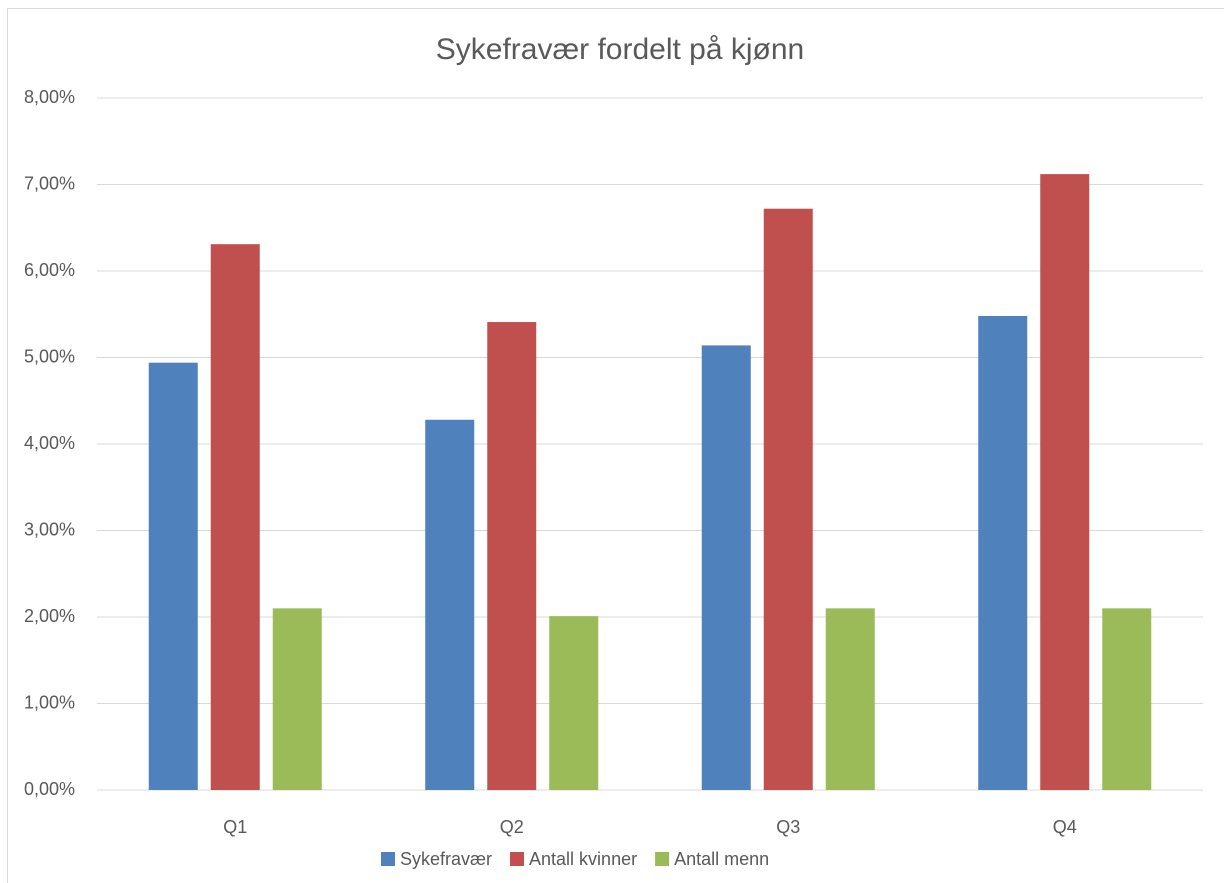 The height and width of the screenshot is (883, 1224). I want to click on y-tick-label: 4,00%, so click(49, 443).